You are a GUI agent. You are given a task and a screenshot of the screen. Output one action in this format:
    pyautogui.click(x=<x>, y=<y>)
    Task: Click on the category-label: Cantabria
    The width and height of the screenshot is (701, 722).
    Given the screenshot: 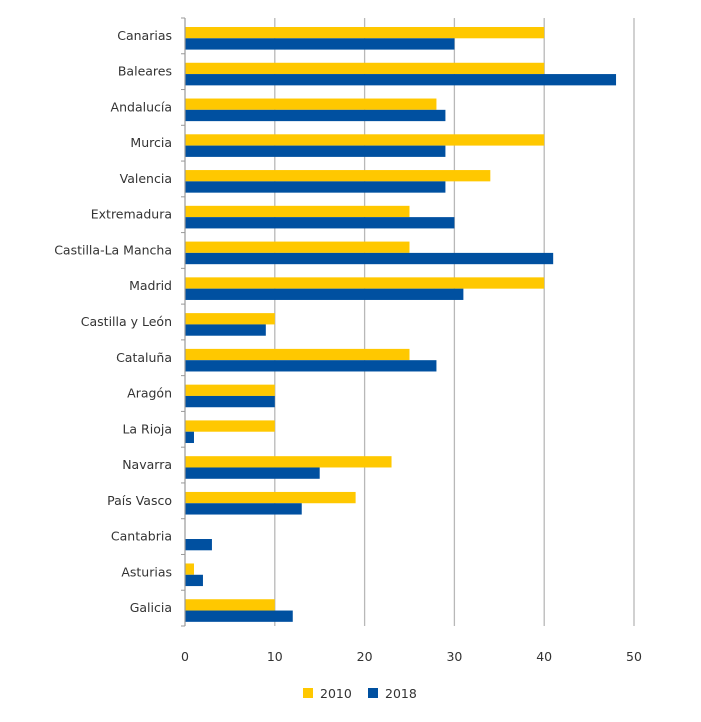 What is the action you would take?
    pyautogui.click(x=141, y=536)
    